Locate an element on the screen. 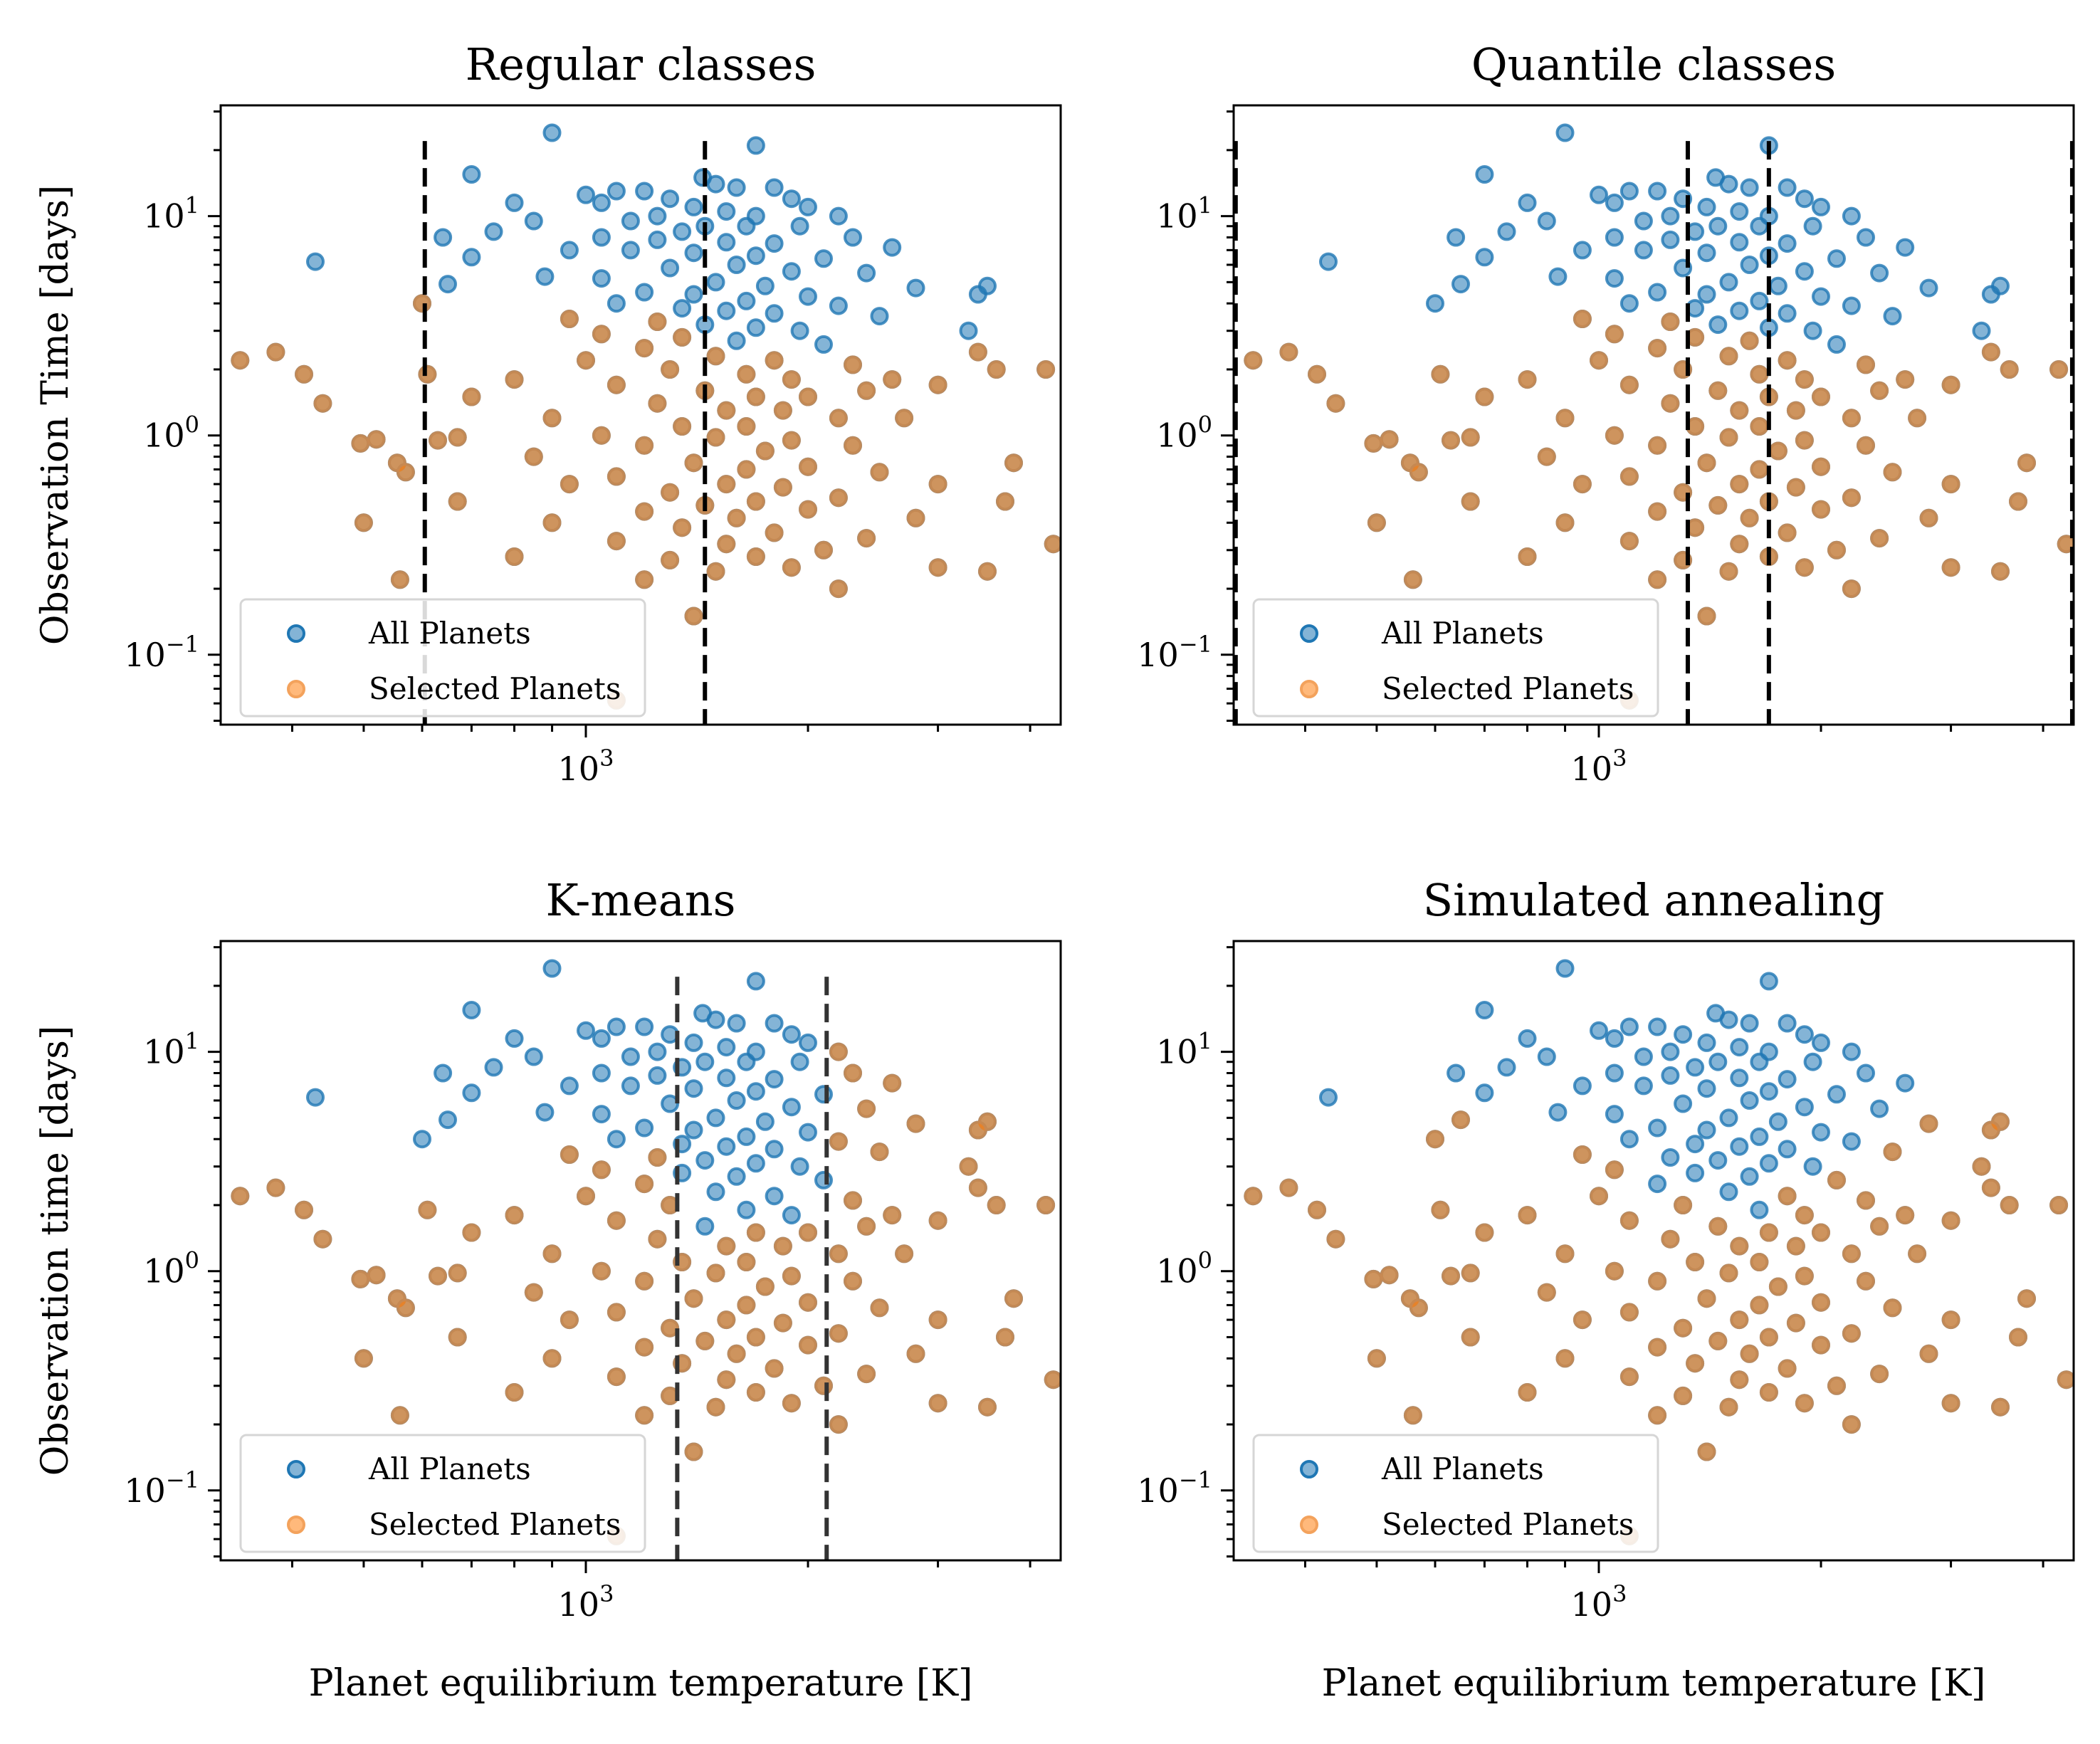  plot-area is located at coordinates (646, 1259).